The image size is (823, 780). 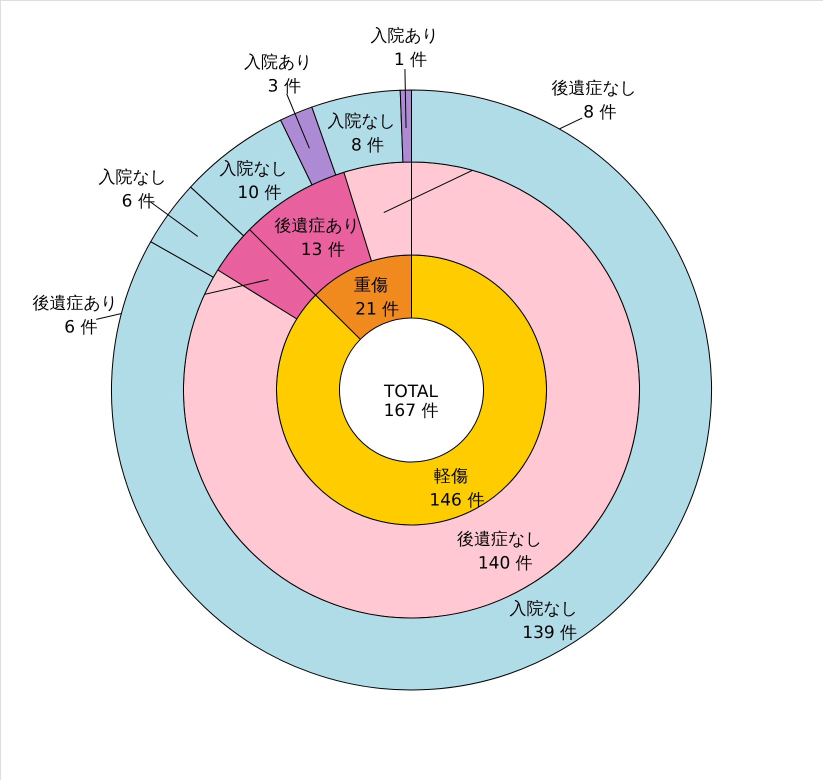 What do you see at coordinates (451, 476) in the screenshot?
I see `slice-label: 軽傷` at bounding box center [451, 476].